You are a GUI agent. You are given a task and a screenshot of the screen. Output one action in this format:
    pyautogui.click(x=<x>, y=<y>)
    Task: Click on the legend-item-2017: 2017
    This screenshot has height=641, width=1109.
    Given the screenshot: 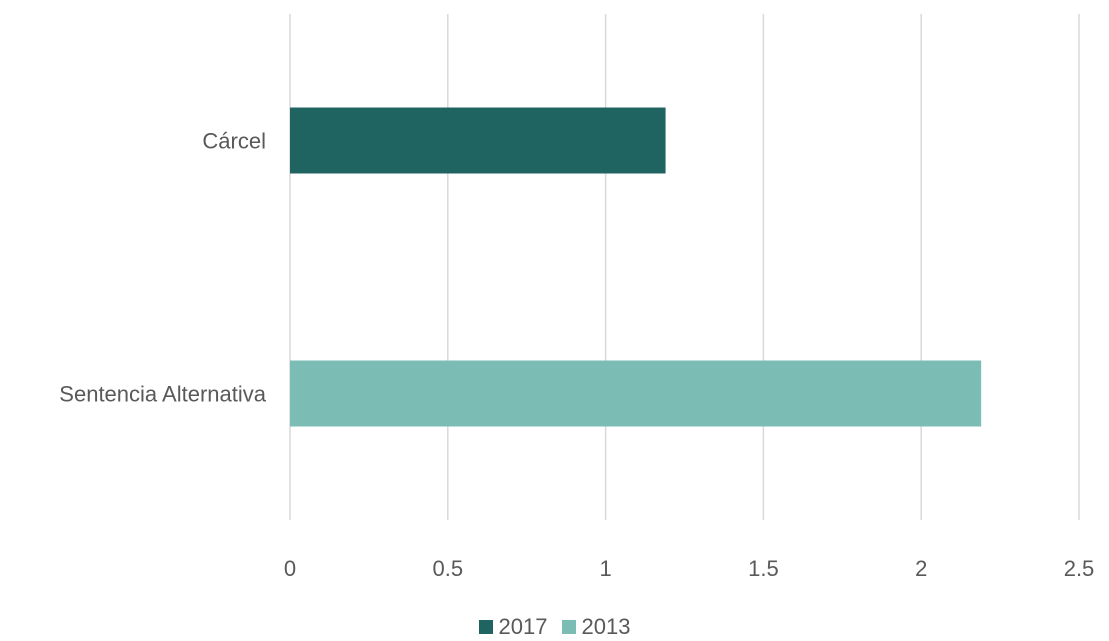 What is the action you would take?
    pyautogui.click(x=513, y=627)
    